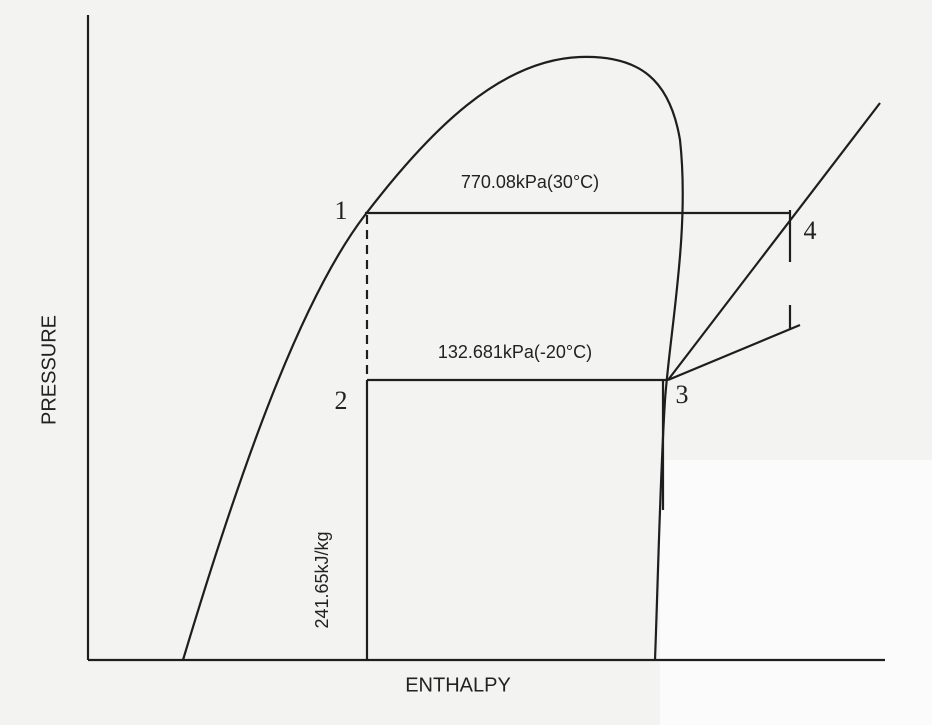  What do you see at coordinates (458, 685) in the screenshot?
I see `x-axis-label: ENTHALPY` at bounding box center [458, 685].